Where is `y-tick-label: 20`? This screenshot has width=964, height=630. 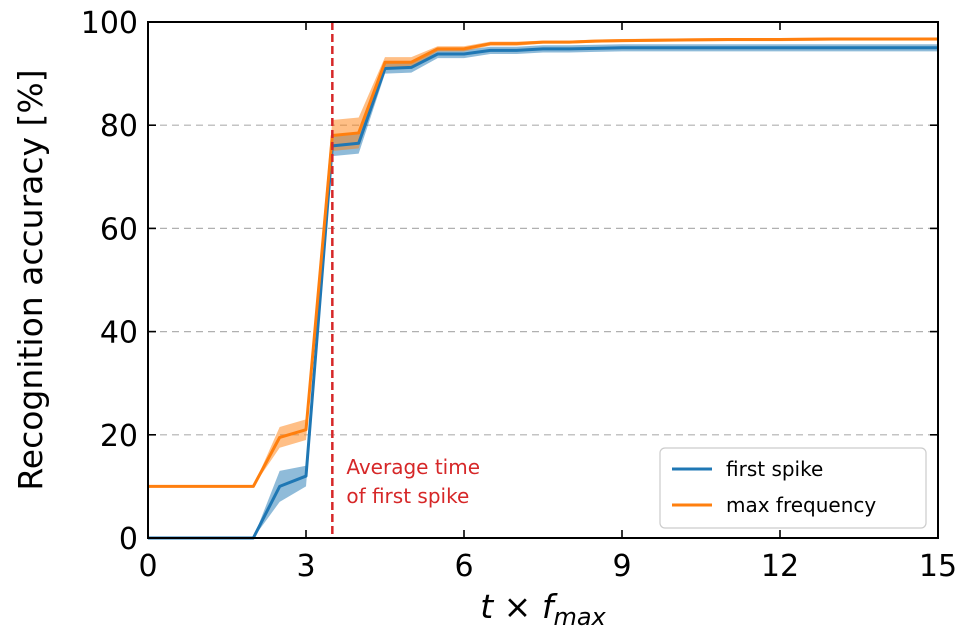 y-tick-label: 20 is located at coordinates (119, 436).